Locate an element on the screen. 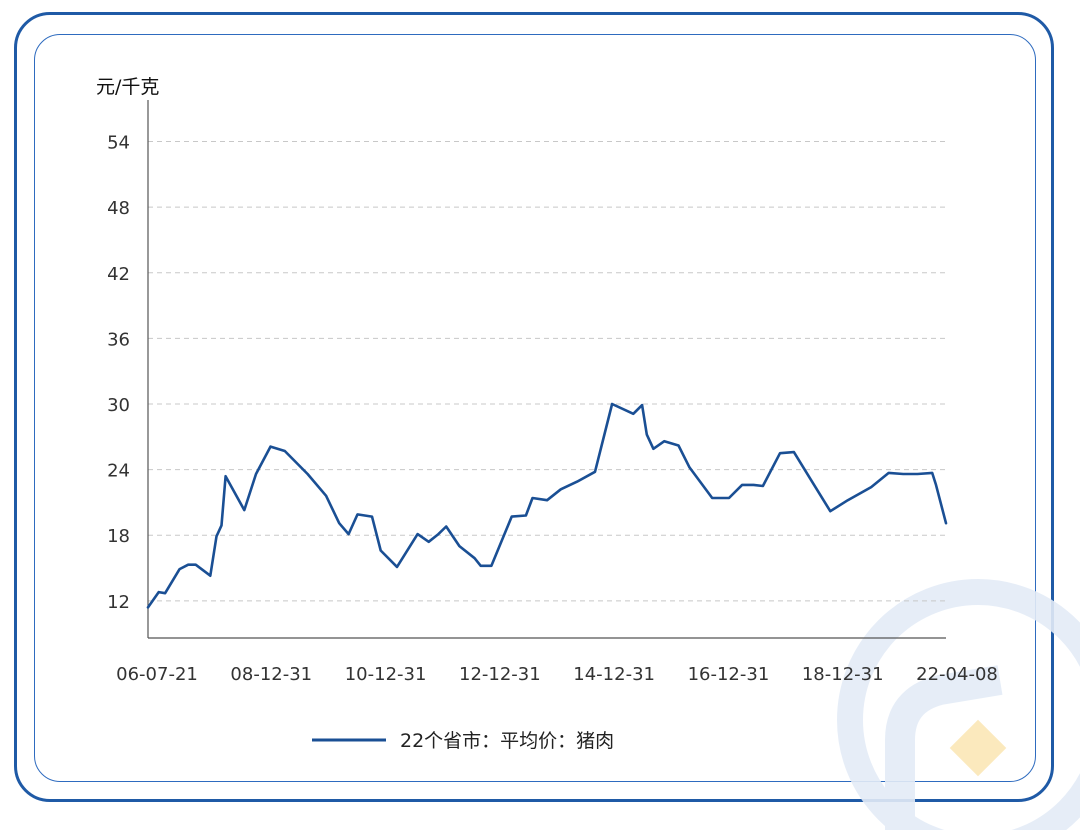 The image size is (1080, 830). x-tick-label: 08-12-31 is located at coordinates (271, 674).